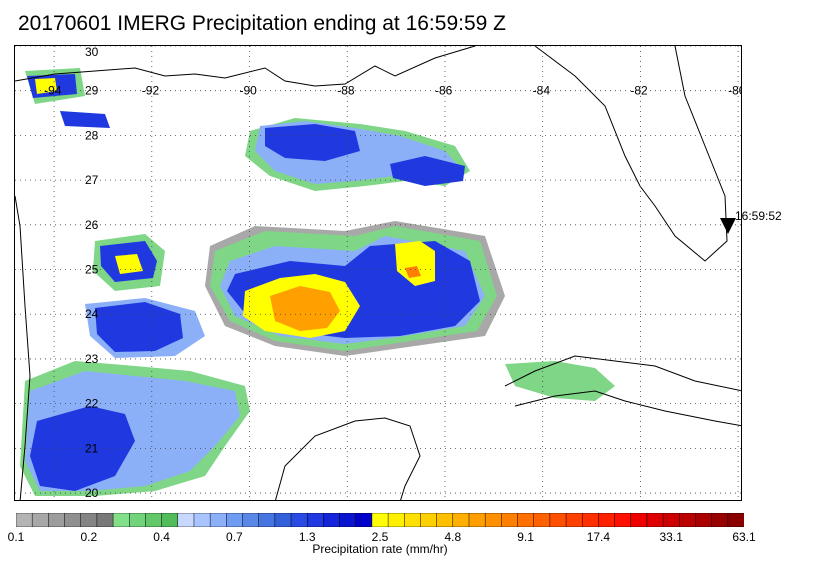 This screenshot has width=826, height=571. Describe the element at coordinates (525, 537) in the screenshot. I see `colorbar-tick-label: 9.1` at that location.